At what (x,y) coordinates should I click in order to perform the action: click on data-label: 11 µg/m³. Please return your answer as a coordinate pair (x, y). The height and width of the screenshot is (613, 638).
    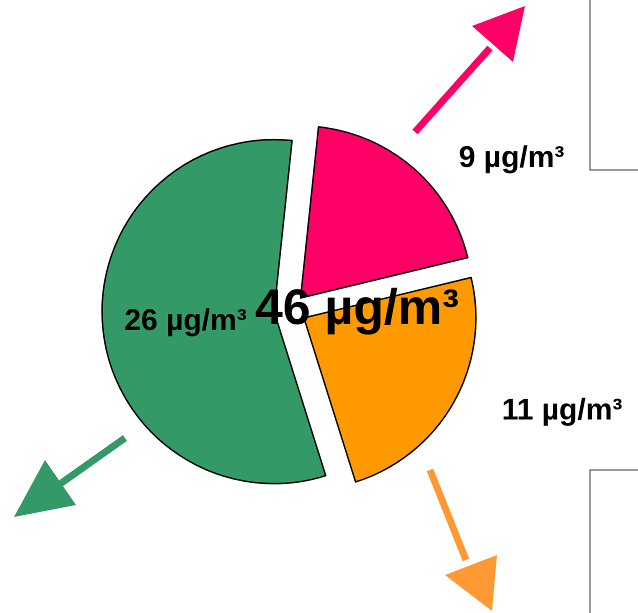
    Looking at the image, I should click on (562, 409).